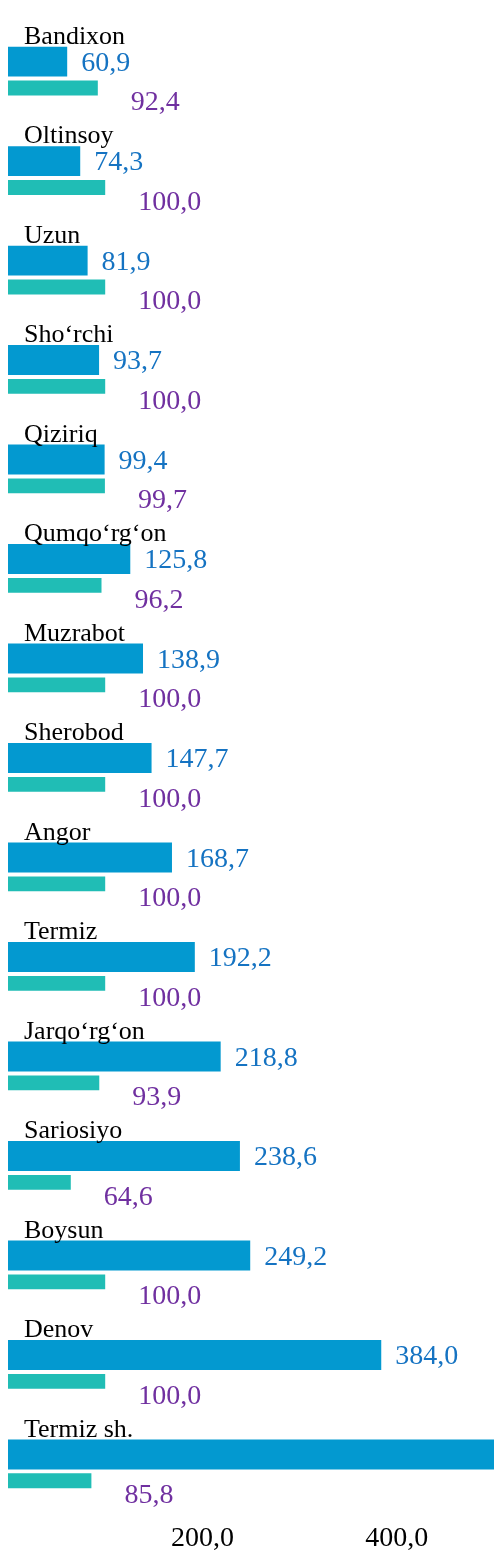  I want to click on data-label: 99,7, so click(162, 499).